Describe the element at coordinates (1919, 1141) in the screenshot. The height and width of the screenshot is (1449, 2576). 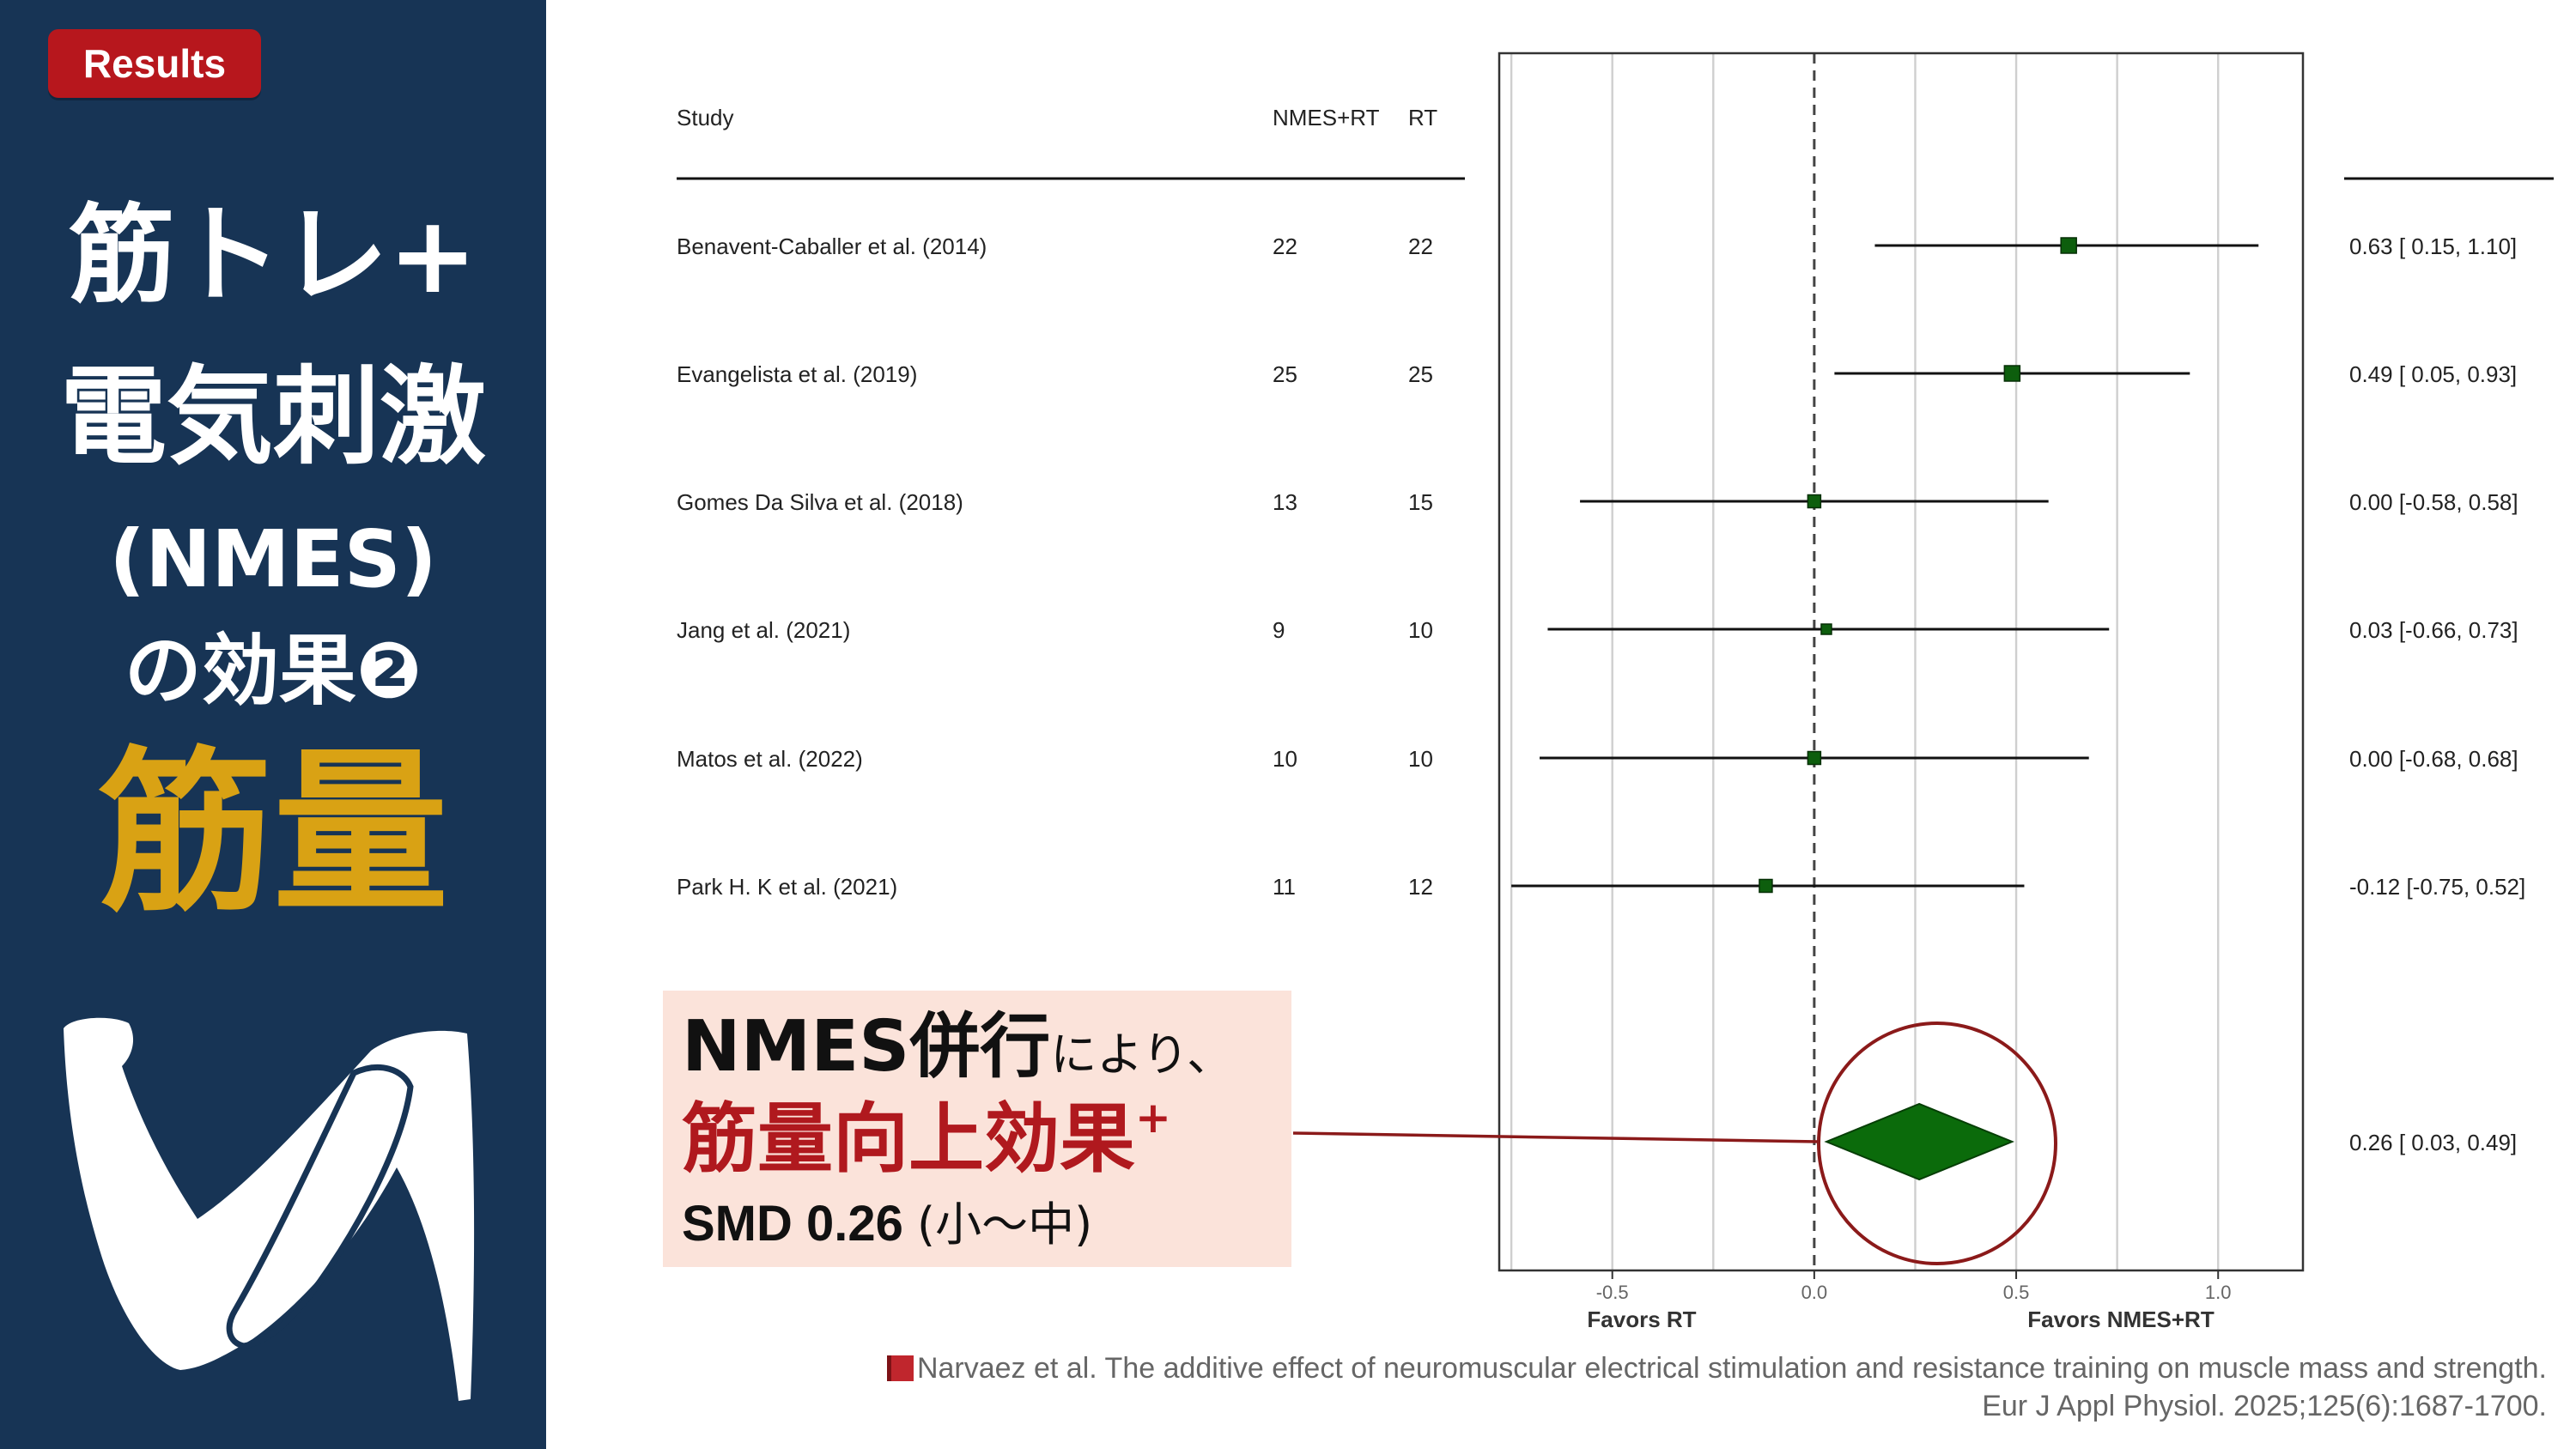
I see `summary-diamond` at that location.